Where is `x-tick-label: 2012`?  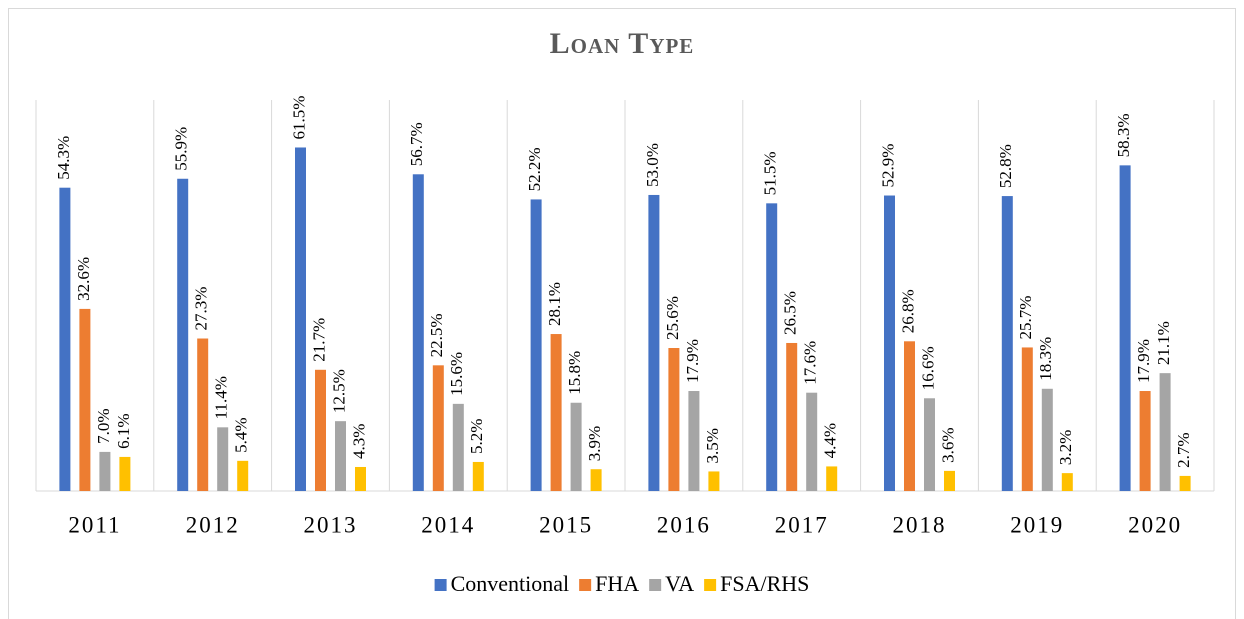 x-tick-label: 2012 is located at coordinates (213, 524).